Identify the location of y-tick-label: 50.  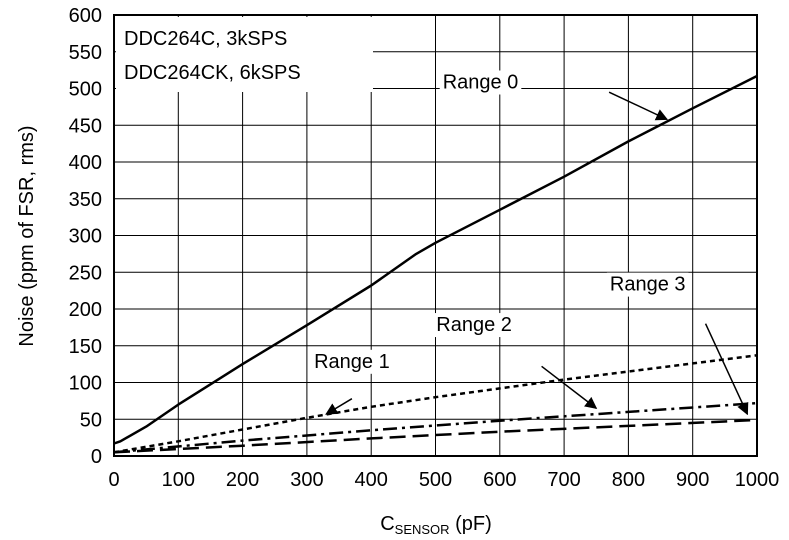
(91, 420).